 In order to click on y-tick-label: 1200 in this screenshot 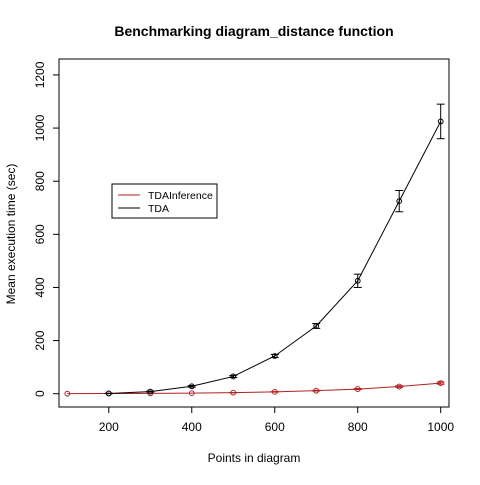, I will do `click(40, 74)`.